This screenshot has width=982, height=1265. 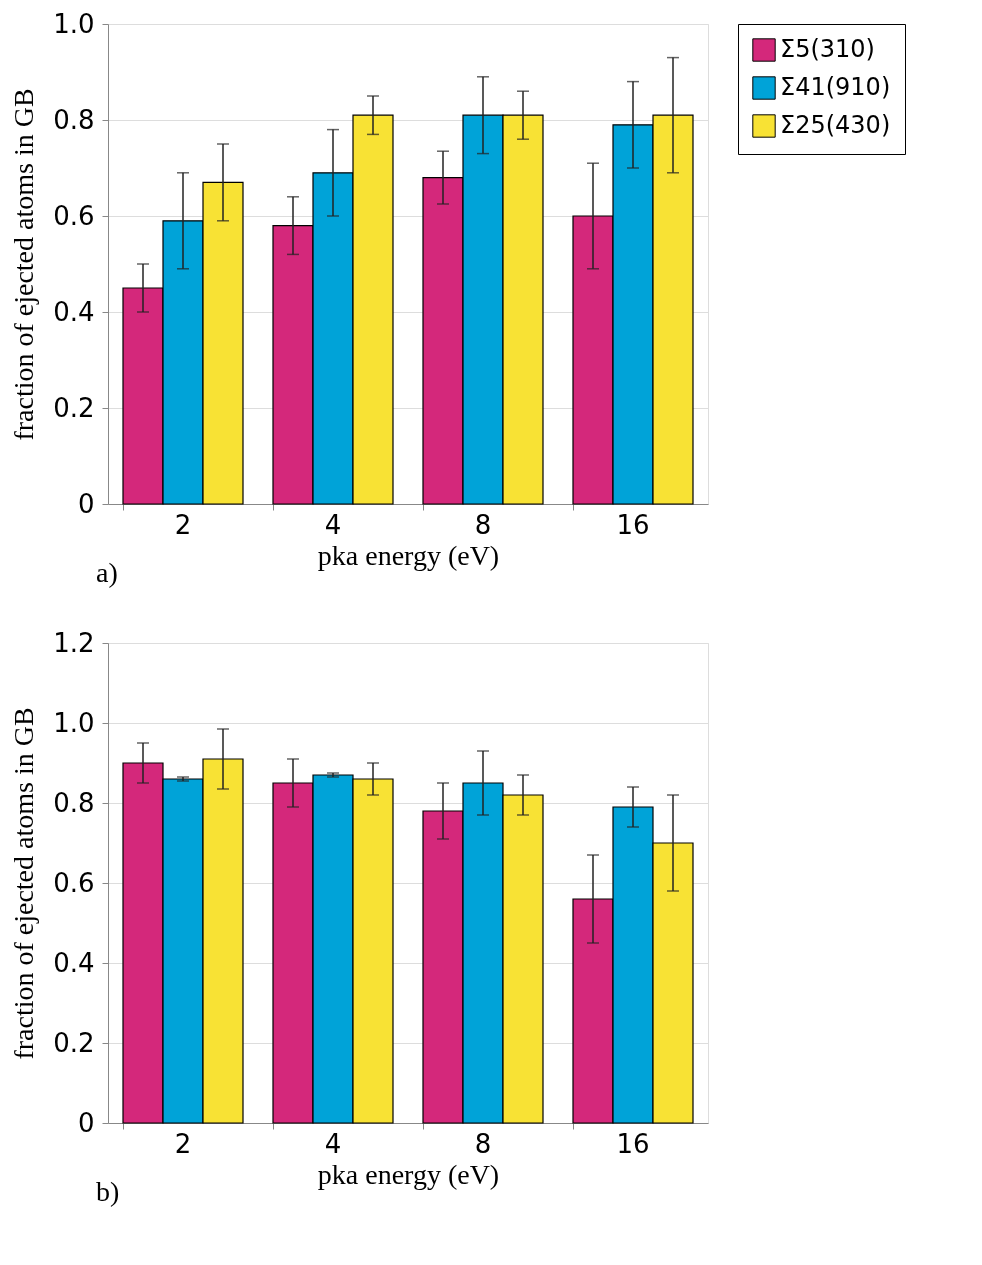 I want to click on legend-label: Σ41(910), so click(x=835, y=87).